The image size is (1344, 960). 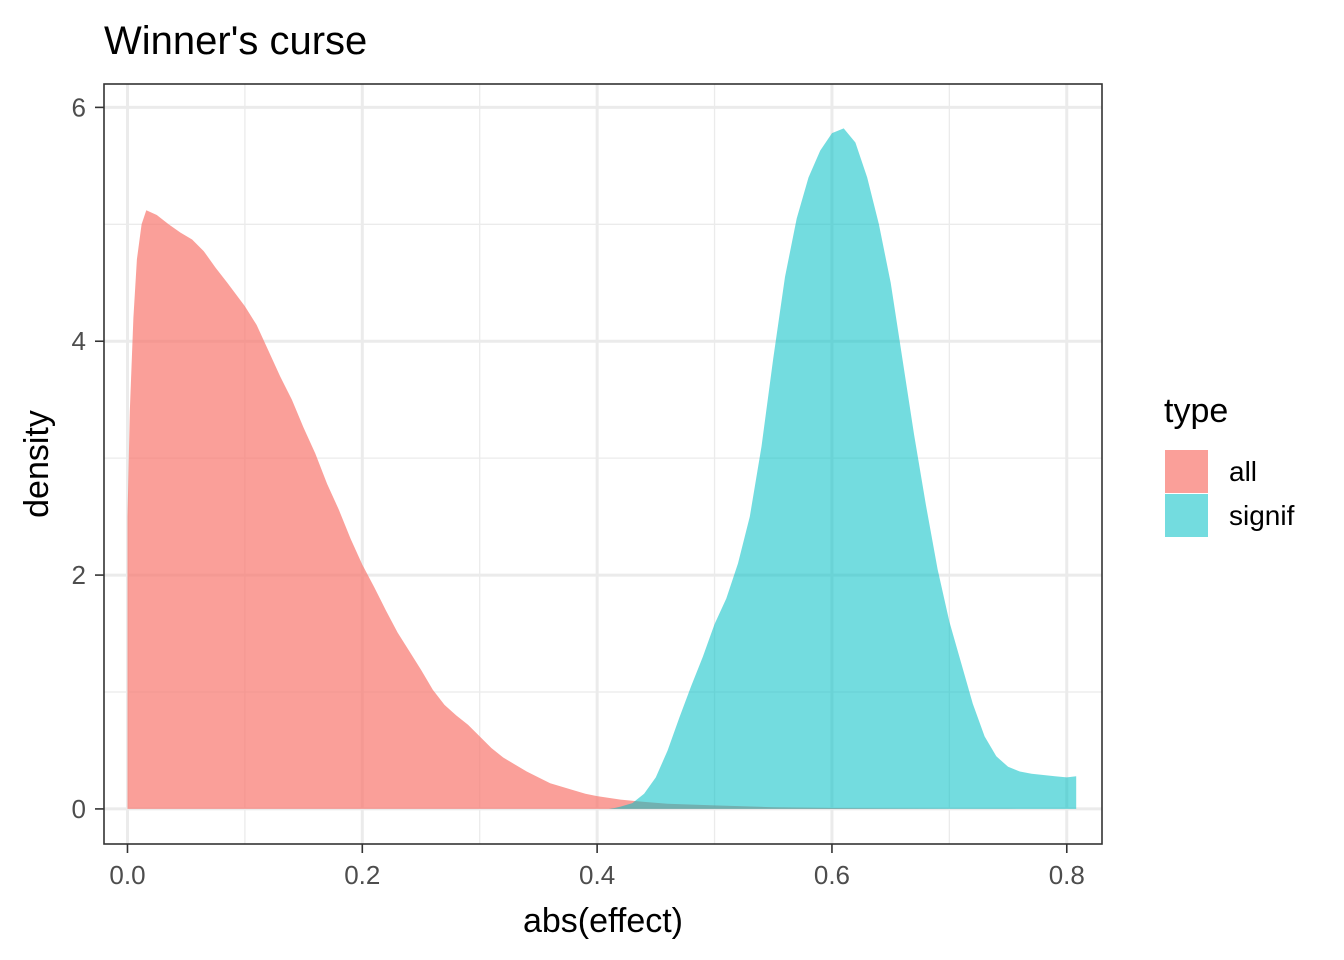 What do you see at coordinates (79, 809) in the screenshot?
I see `y-tick-label: 0` at bounding box center [79, 809].